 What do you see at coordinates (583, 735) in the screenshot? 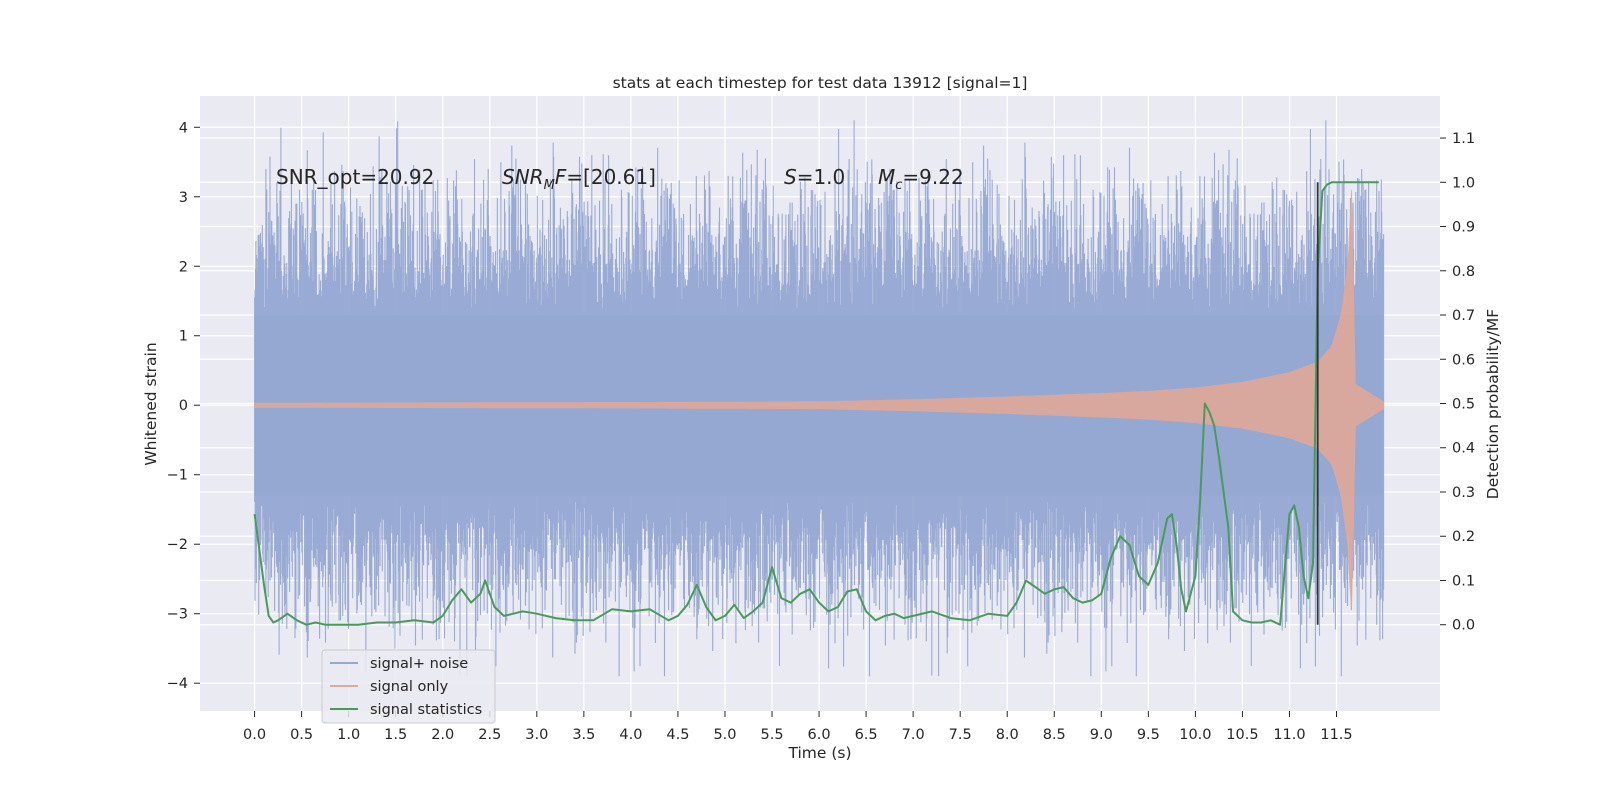
I see `x-tick-label: 3.5` at bounding box center [583, 735].